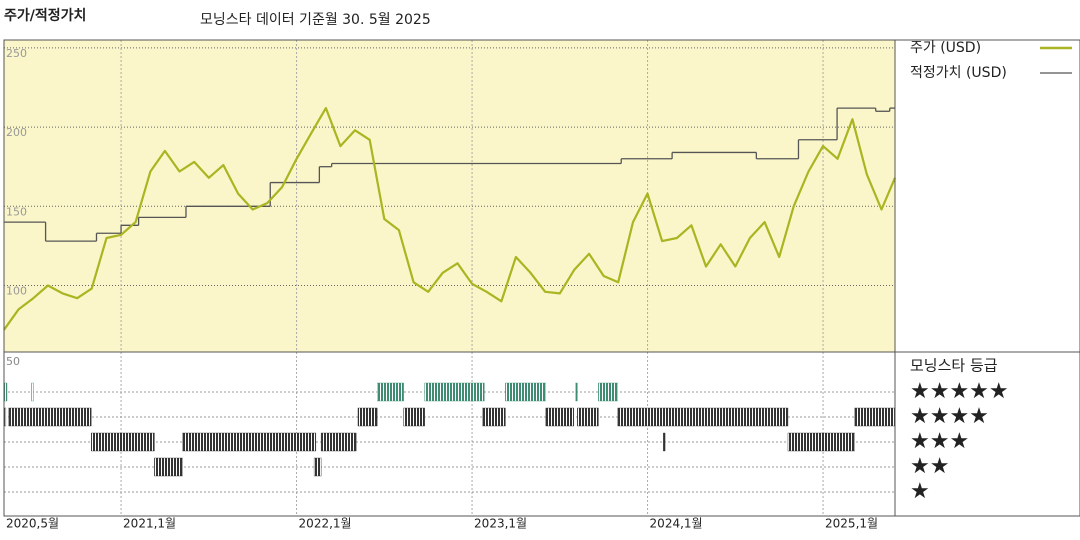  Describe the element at coordinates (939, 441) in the screenshot. I see `rating-label: ★★★` at that location.